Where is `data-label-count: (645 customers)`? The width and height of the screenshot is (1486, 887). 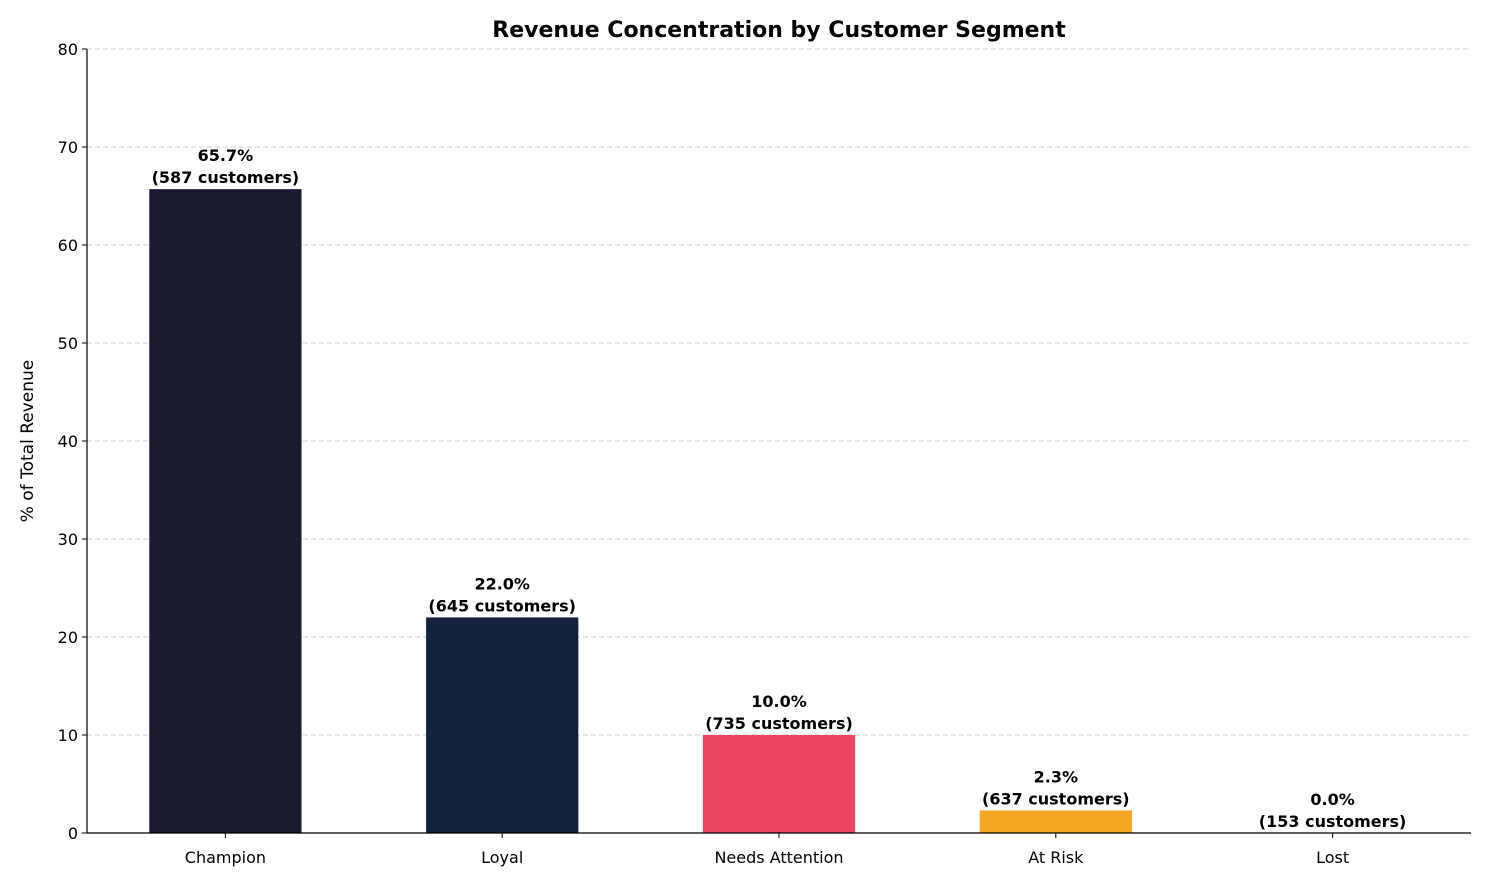 data-label-count: (645 customers) is located at coordinates (502, 605).